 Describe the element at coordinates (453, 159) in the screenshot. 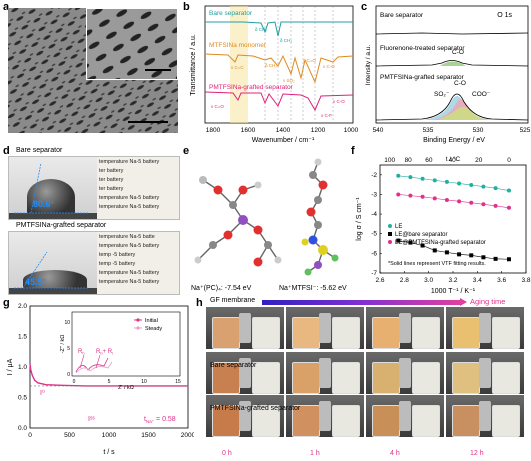

I see `cond-top-label: t / °C` at that location.